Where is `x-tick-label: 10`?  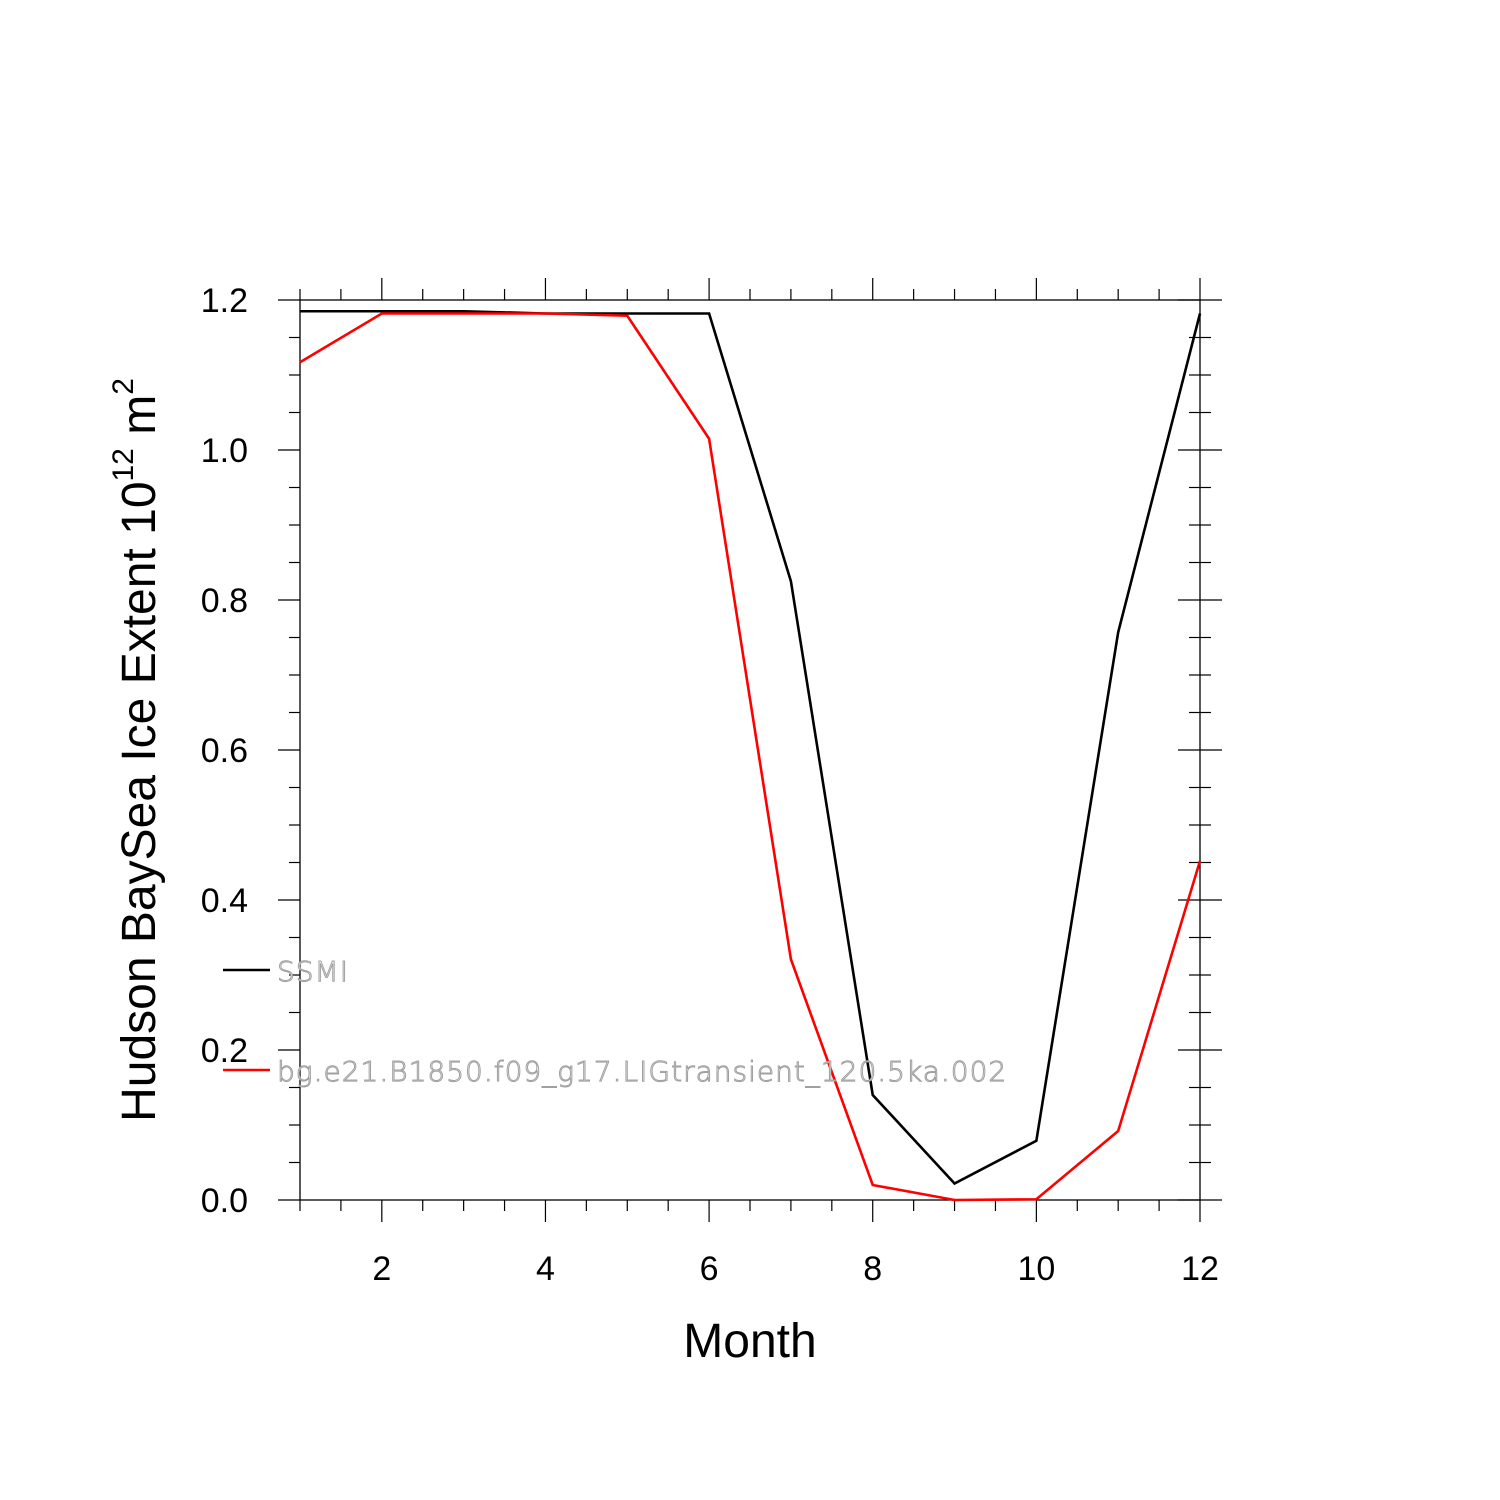
x-tick-label: 10 is located at coordinates (1036, 1269).